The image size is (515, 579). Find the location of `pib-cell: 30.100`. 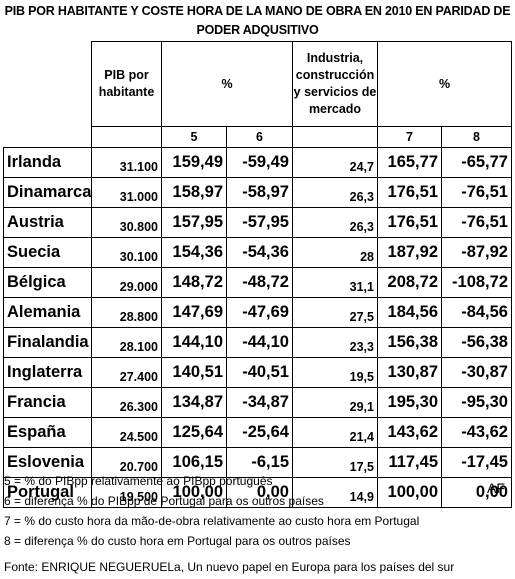

pib-cell: 30.100 is located at coordinates (126, 252).